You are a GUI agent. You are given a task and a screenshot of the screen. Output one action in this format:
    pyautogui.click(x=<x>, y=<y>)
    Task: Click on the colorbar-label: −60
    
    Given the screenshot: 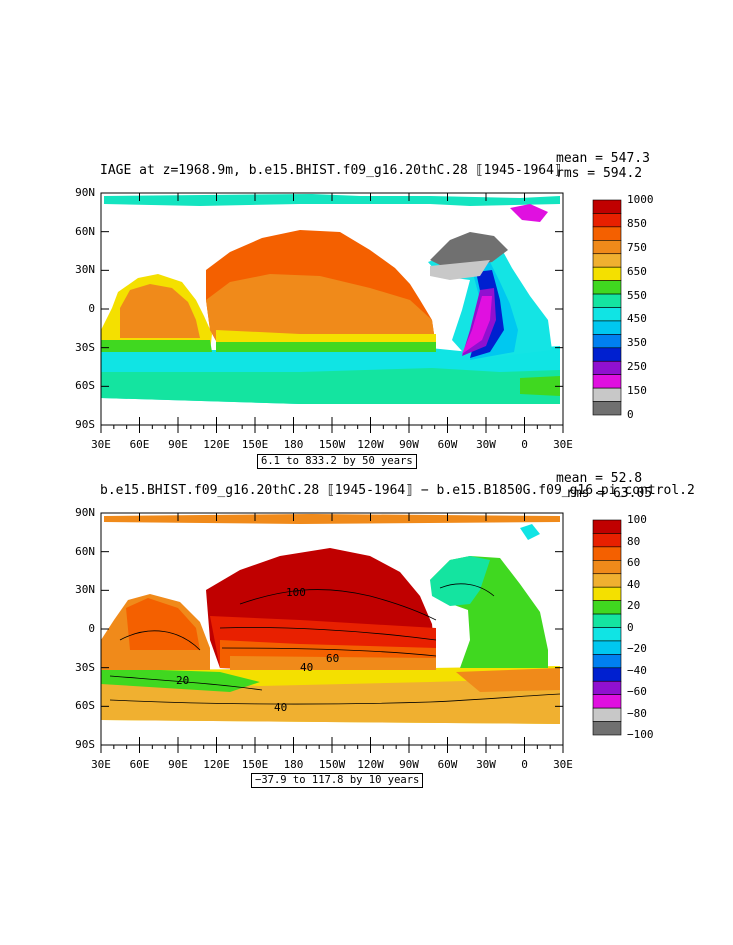 What is the action you would take?
    pyautogui.click(x=637, y=691)
    